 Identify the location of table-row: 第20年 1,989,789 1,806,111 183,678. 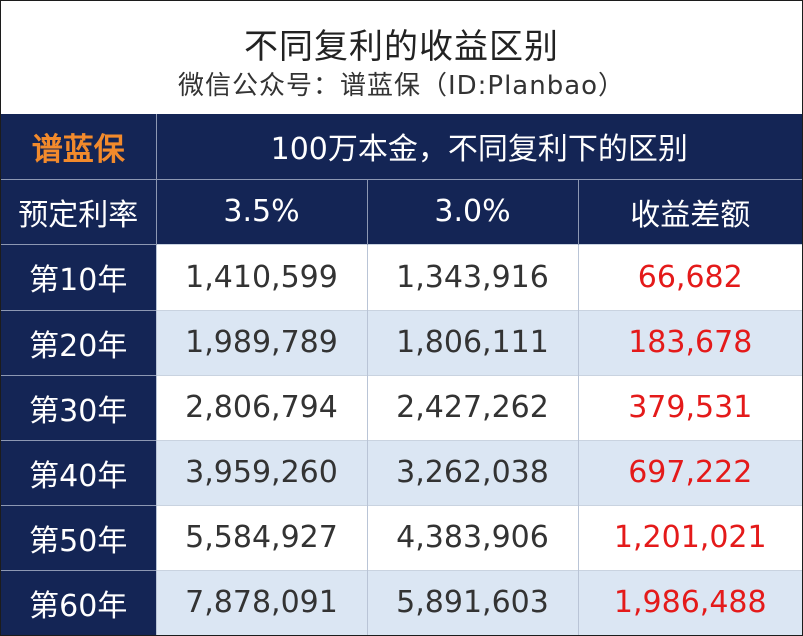
(401, 342).